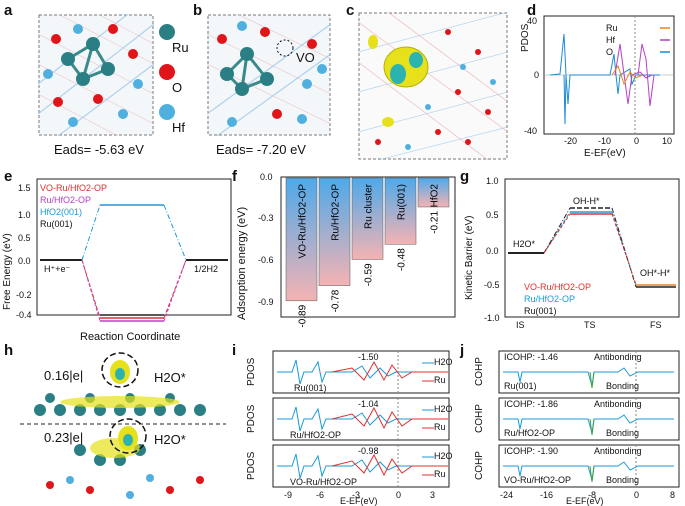  Describe the element at coordinates (74, 188) in the screenshot. I see `e-legend-vo: VO-Ru/HfO2-OP` at that location.